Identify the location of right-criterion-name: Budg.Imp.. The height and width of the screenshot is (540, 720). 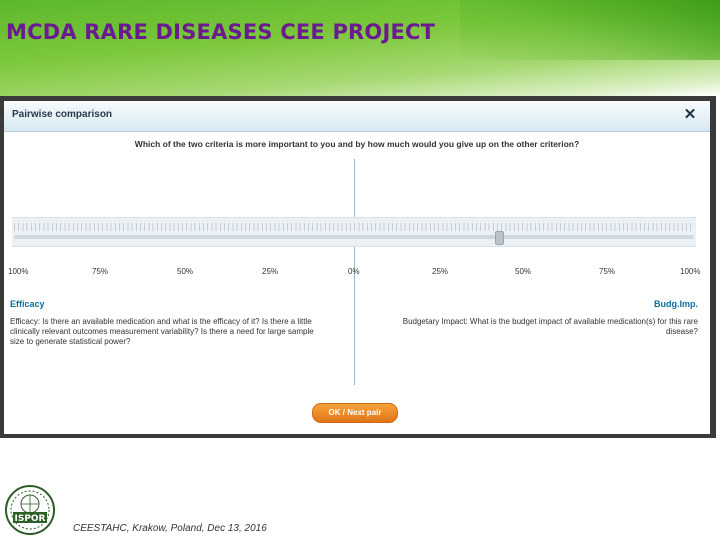
(676, 304).